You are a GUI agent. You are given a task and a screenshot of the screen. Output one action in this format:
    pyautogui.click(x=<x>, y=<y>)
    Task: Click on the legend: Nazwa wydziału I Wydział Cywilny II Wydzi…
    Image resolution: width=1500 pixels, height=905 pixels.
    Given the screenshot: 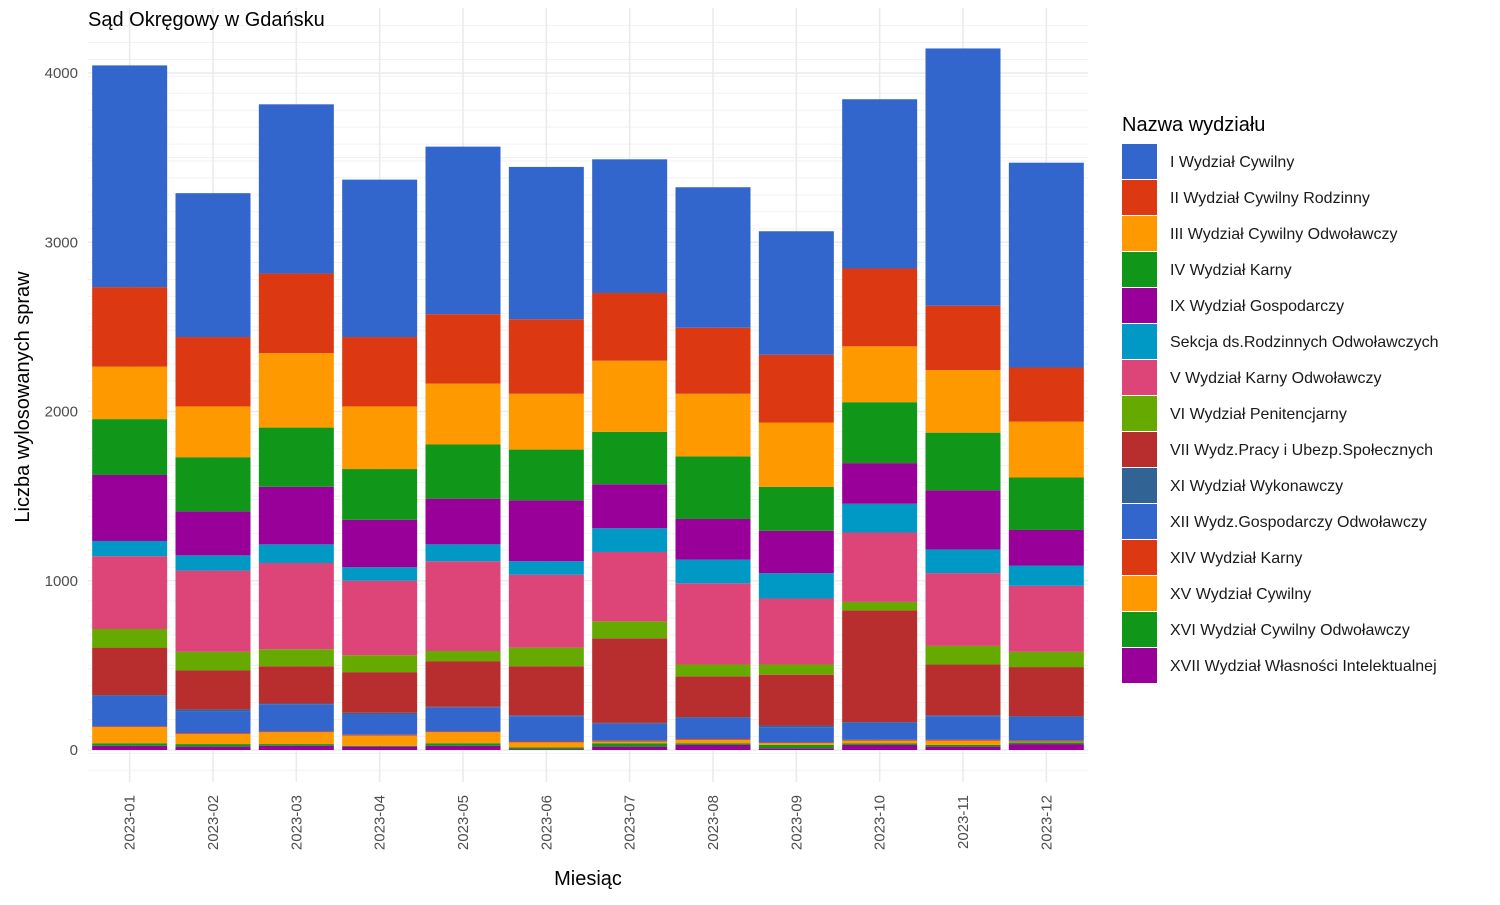 What is the action you would take?
    pyautogui.click(x=1280, y=398)
    